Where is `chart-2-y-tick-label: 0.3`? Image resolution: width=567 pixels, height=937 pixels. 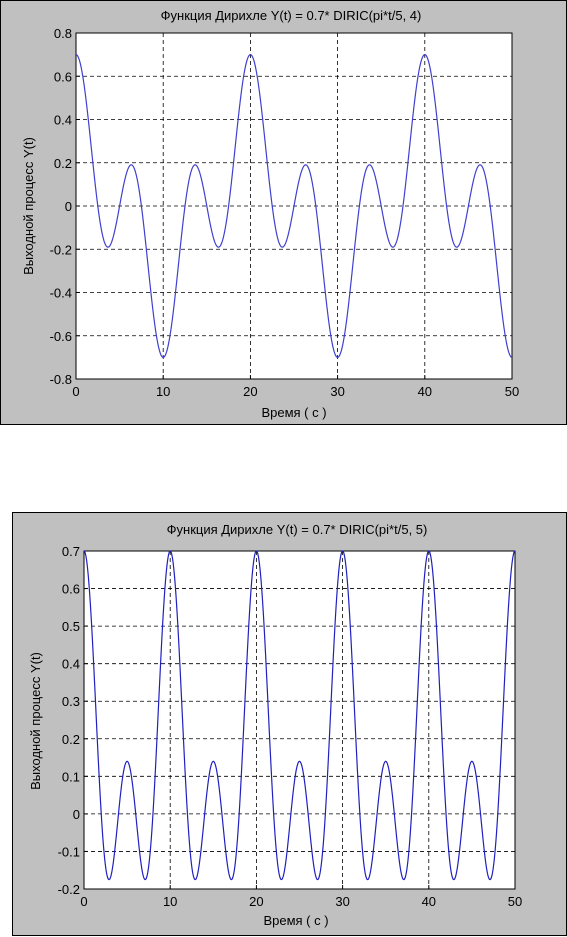
chart-2-y-tick-label: 0.3 is located at coordinates (71, 701).